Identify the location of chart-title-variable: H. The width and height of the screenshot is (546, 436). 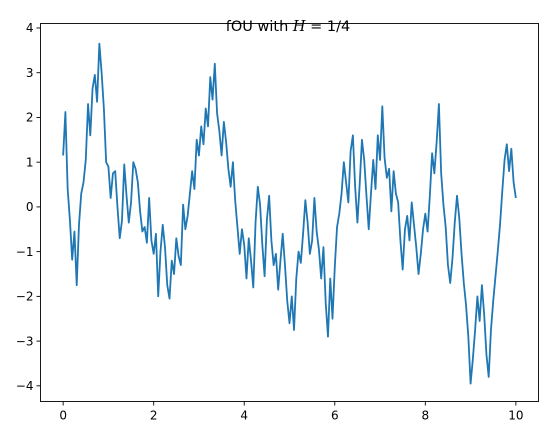
(299, 27).